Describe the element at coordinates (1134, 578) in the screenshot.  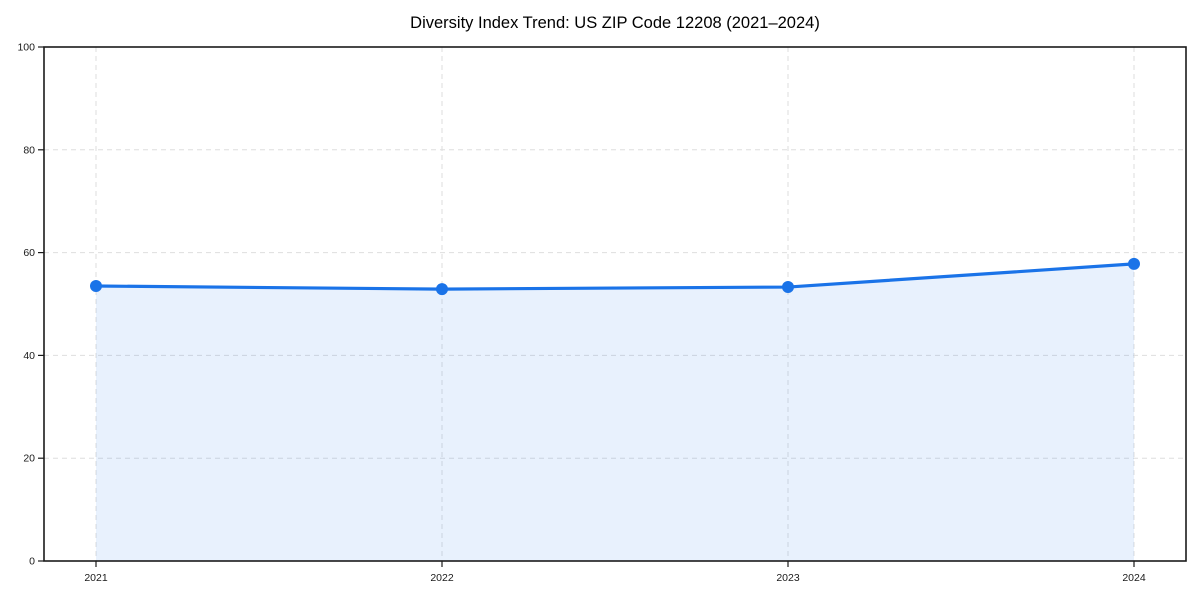
I see `x-tick-label: 2024` at that location.